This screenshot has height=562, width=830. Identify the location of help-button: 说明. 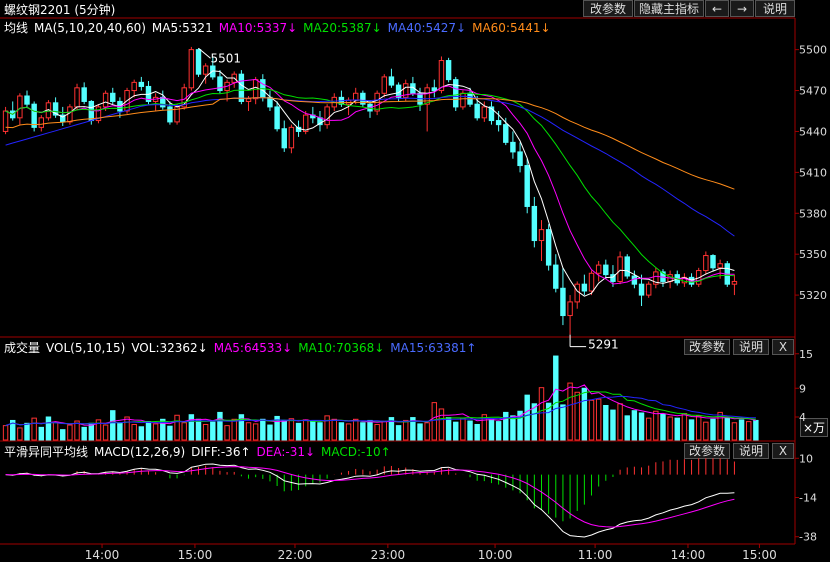
(775, 8).